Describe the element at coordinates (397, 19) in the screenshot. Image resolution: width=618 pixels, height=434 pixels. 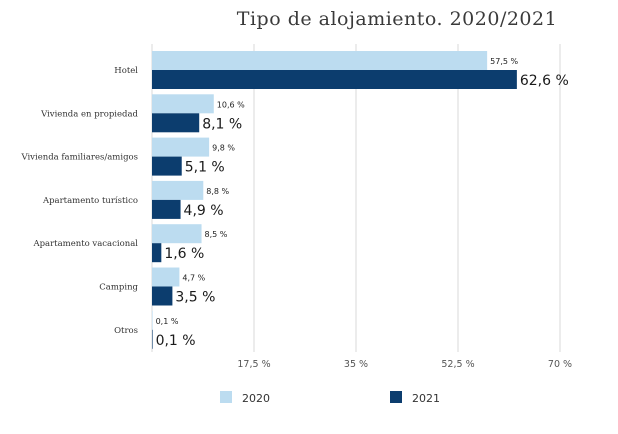
I see `chart-title: Tipo de alojamiento. 2020/2021` at that location.